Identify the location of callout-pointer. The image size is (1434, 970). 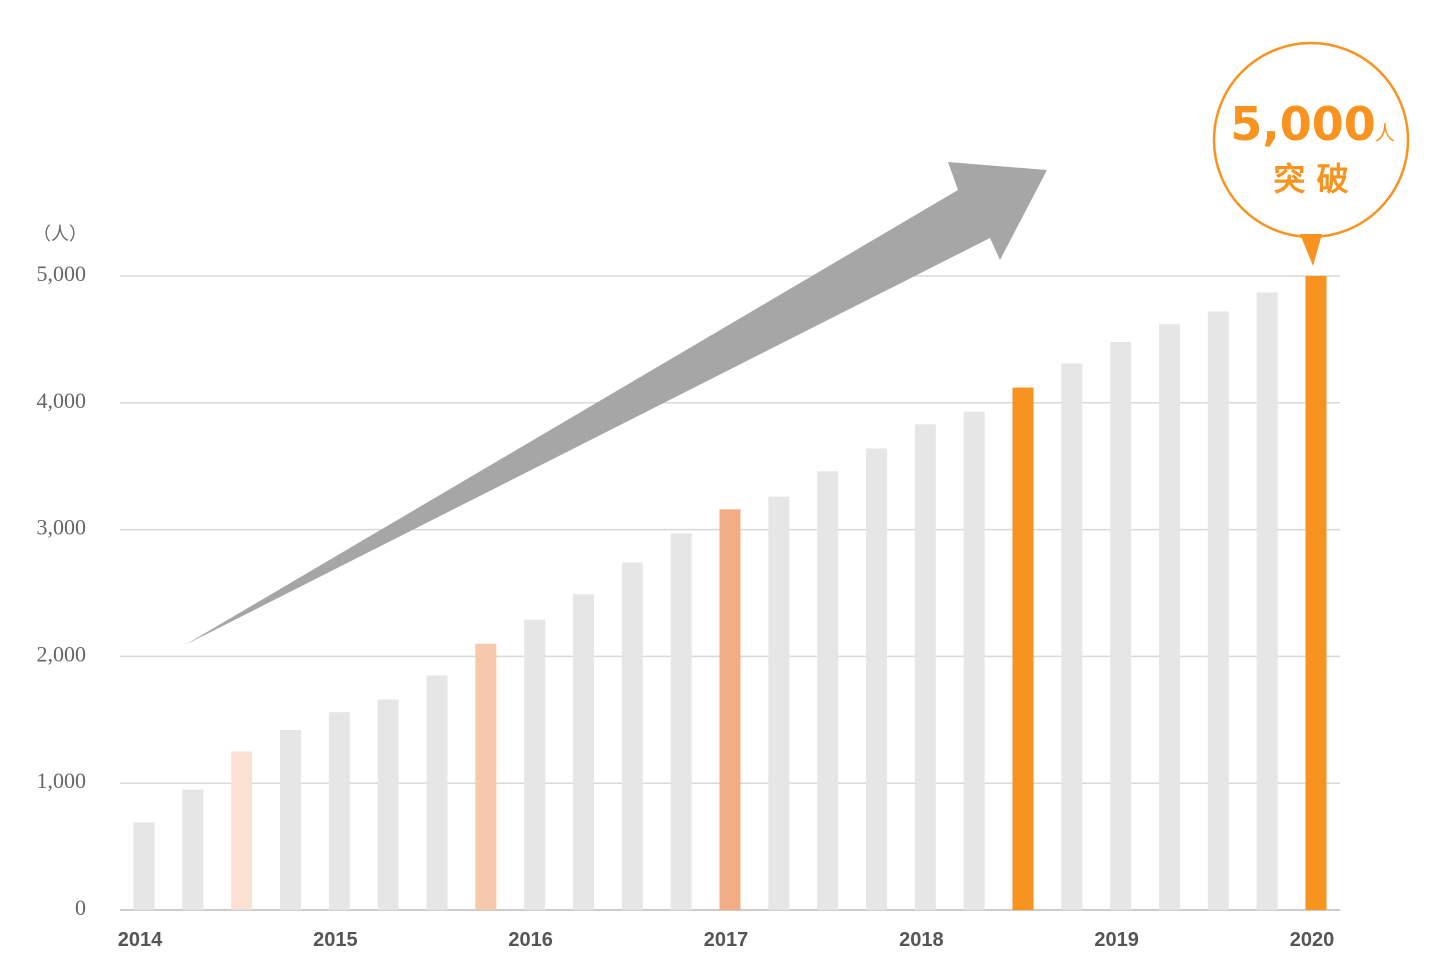
(1311, 250).